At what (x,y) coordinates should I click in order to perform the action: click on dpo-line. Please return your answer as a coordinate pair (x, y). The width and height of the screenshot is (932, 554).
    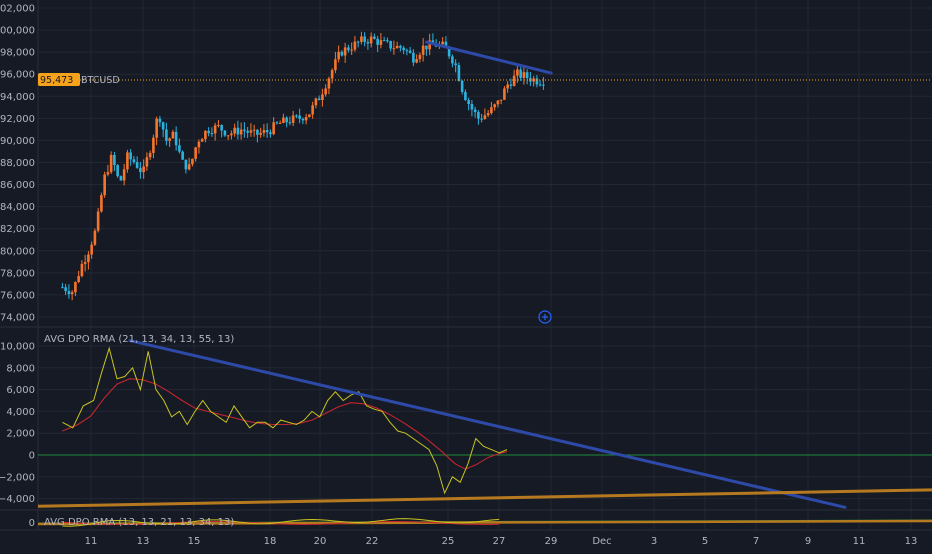
    Looking at the image, I should click on (285, 420).